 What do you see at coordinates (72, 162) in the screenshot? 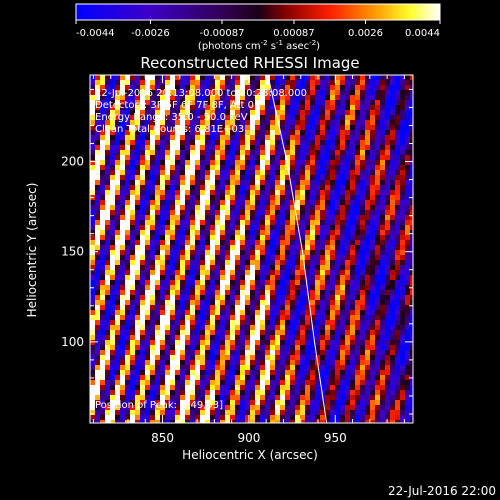
I see `y-tick-label: 200` at bounding box center [72, 162].